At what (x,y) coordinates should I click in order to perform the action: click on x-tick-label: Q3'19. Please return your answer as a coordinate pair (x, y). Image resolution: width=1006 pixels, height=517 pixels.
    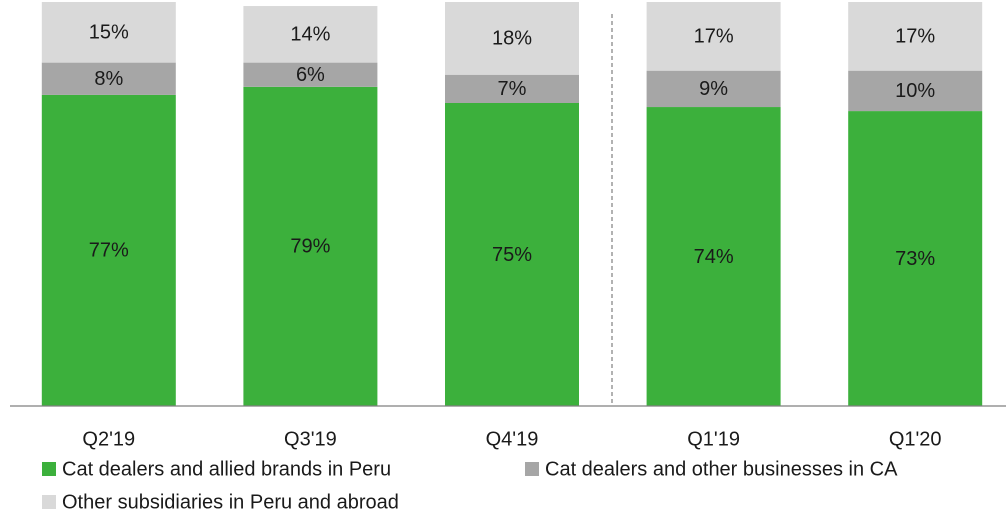
    Looking at the image, I should click on (310, 439).